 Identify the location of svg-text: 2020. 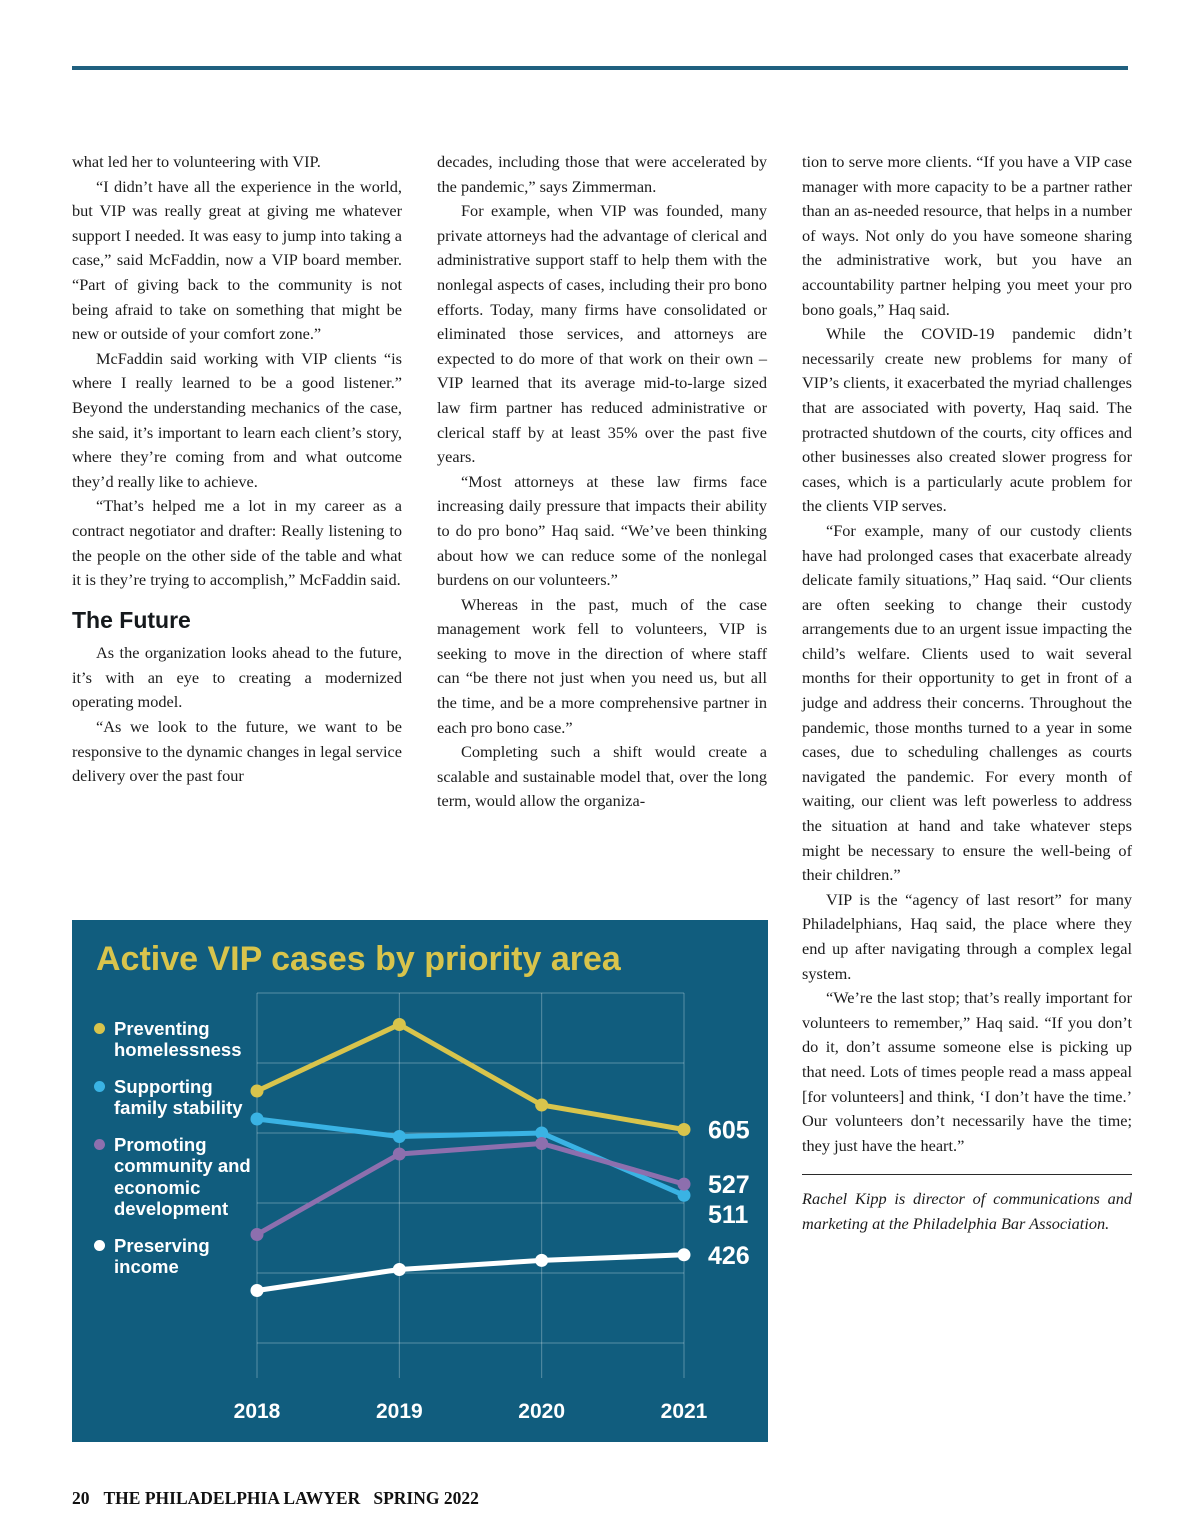
(541, 1411).